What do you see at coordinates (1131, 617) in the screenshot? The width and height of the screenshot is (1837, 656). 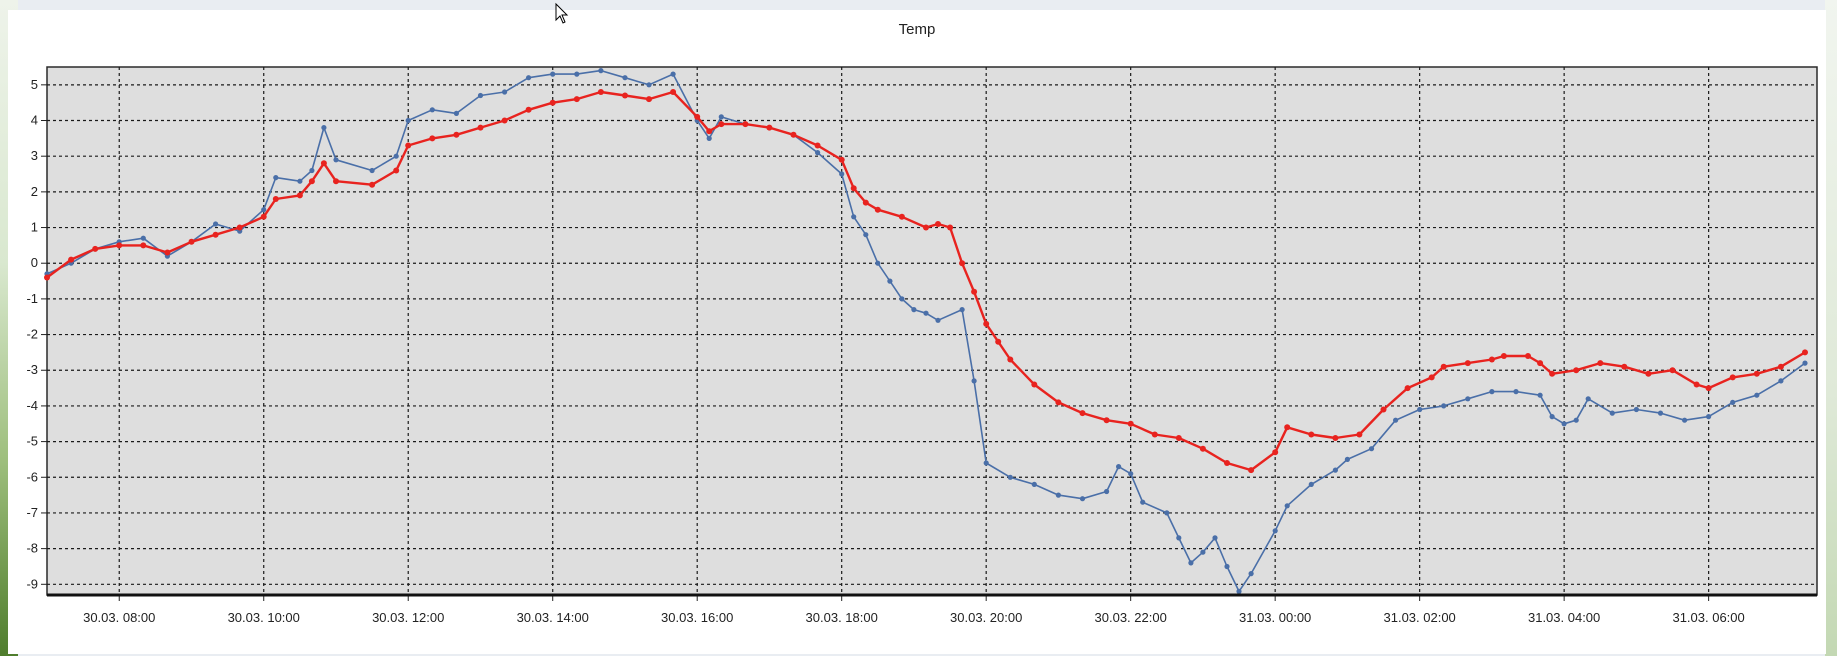 I see `x-tick-label: 30.03. 22:00` at bounding box center [1131, 617].